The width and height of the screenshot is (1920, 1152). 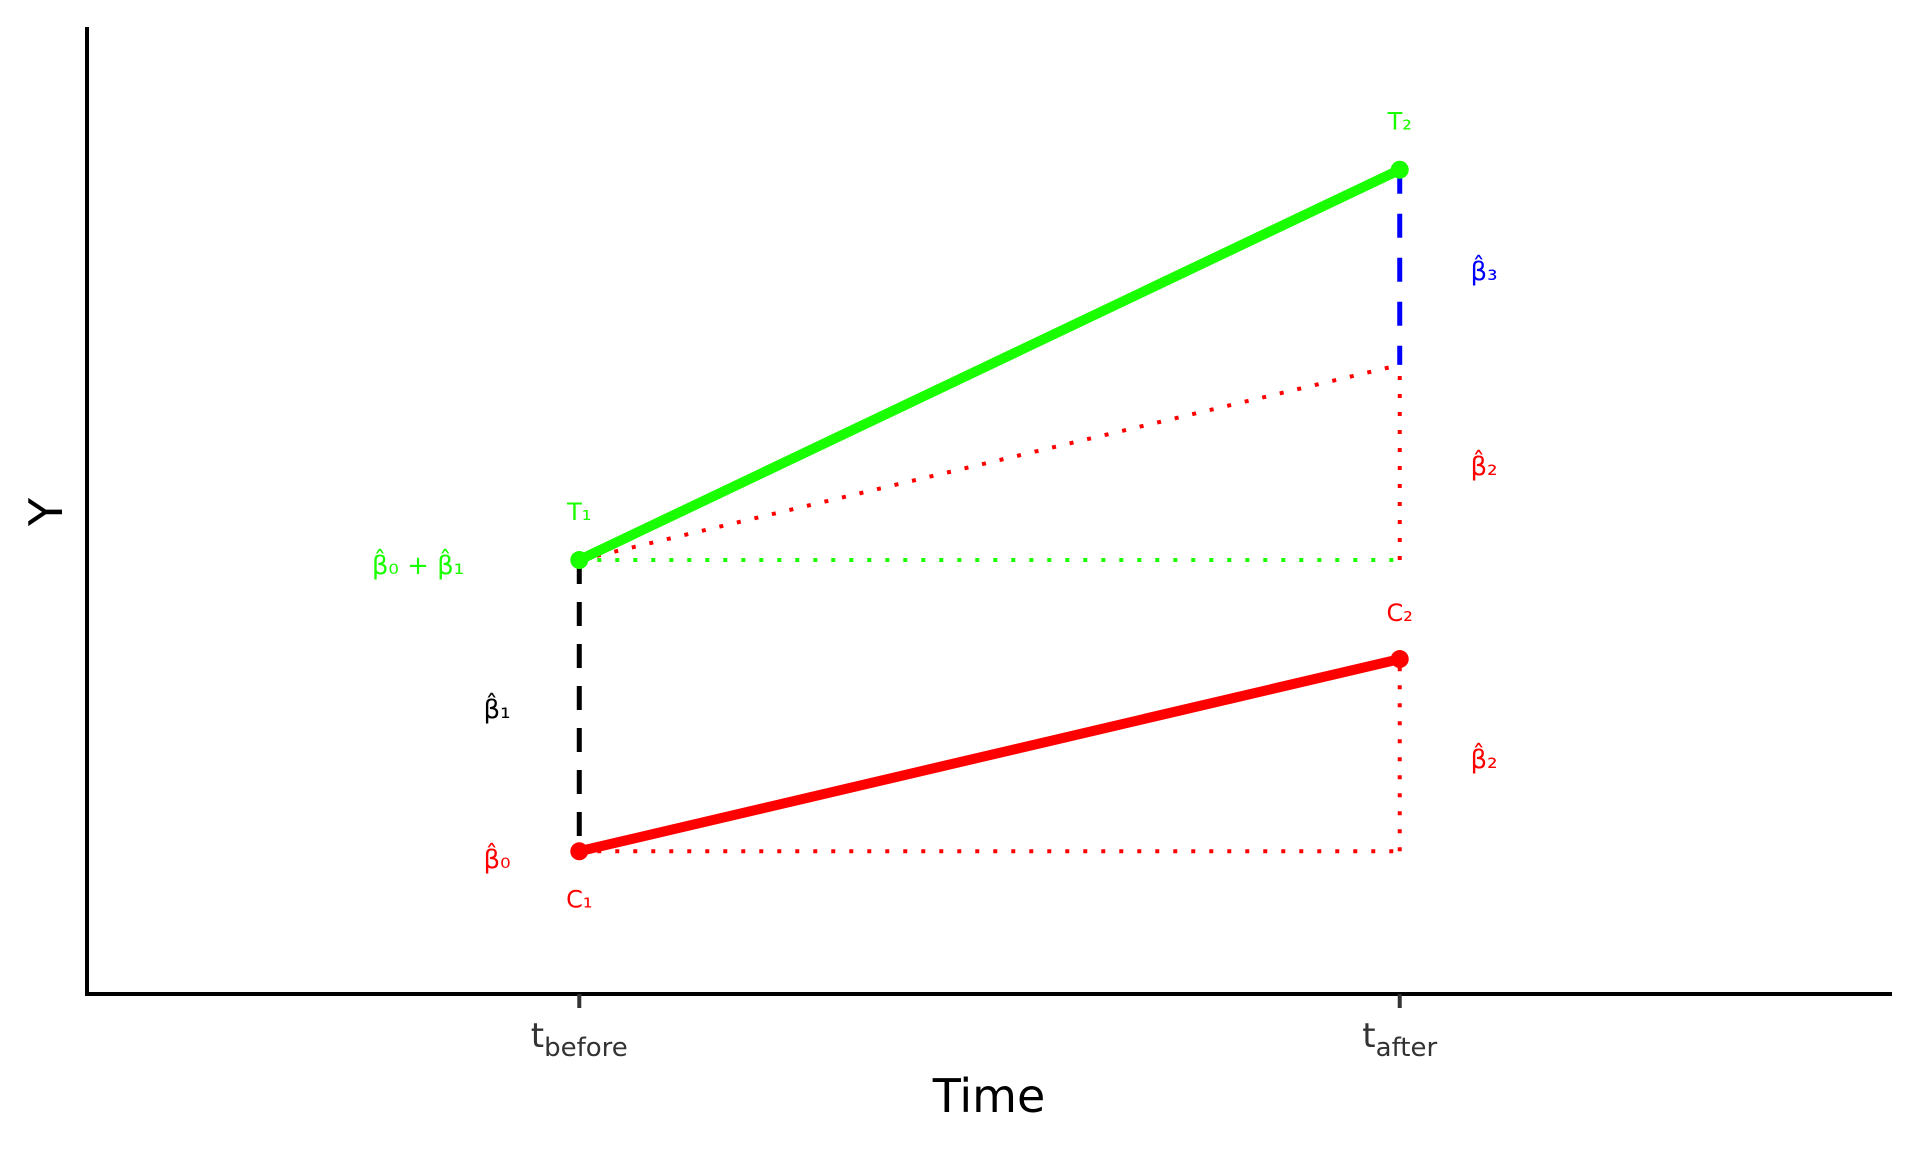 I want to click on beta0-label: β̂₀, so click(x=496, y=858).